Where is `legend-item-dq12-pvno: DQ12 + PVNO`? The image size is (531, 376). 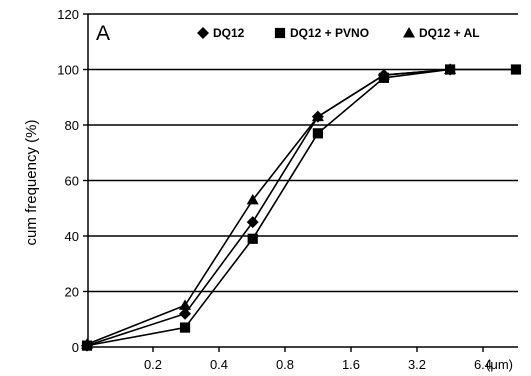 legend-item-dq12-pvno: DQ12 + PVNO is located at coordinates (321, 33).